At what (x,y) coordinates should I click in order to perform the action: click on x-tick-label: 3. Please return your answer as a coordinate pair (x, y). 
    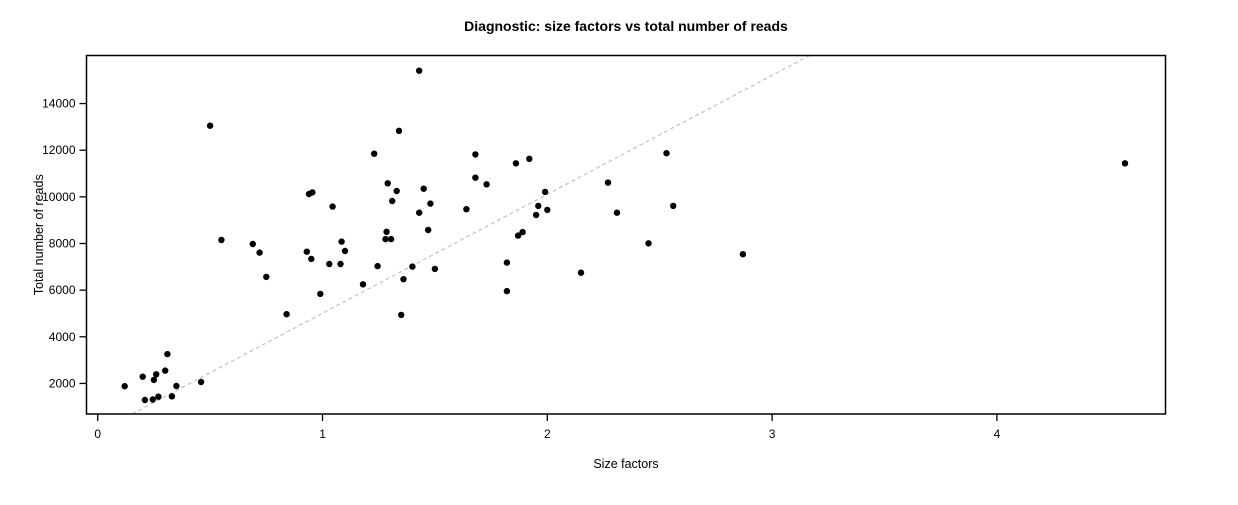
    Looking at the image, I should click on (772, 434).